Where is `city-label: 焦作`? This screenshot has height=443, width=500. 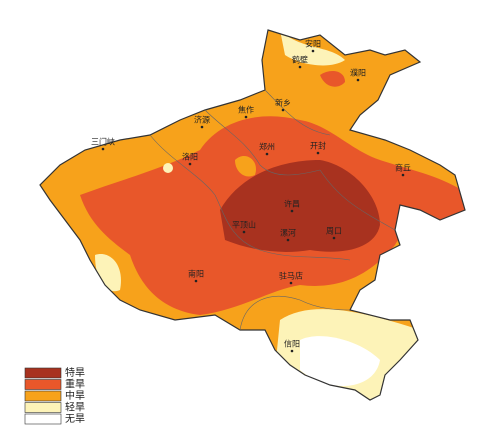 city-label: 焦作 is located at coordinates (246, 110).